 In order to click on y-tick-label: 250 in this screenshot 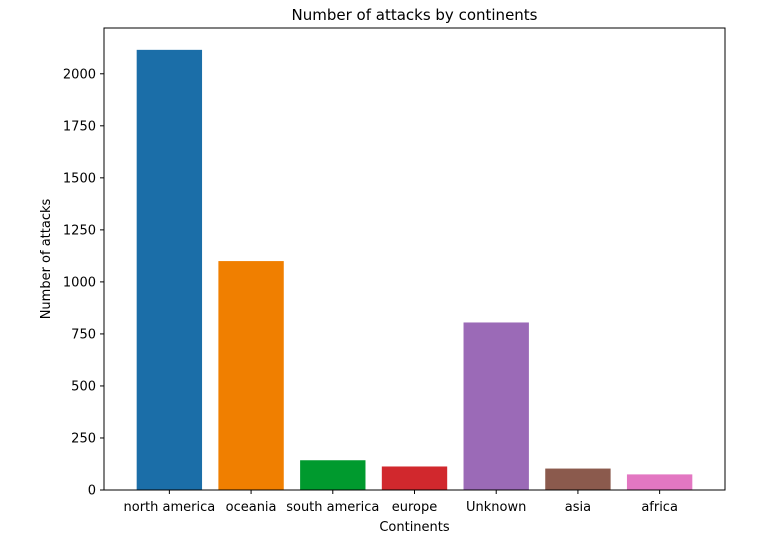, I will do `click(83, 438)`.